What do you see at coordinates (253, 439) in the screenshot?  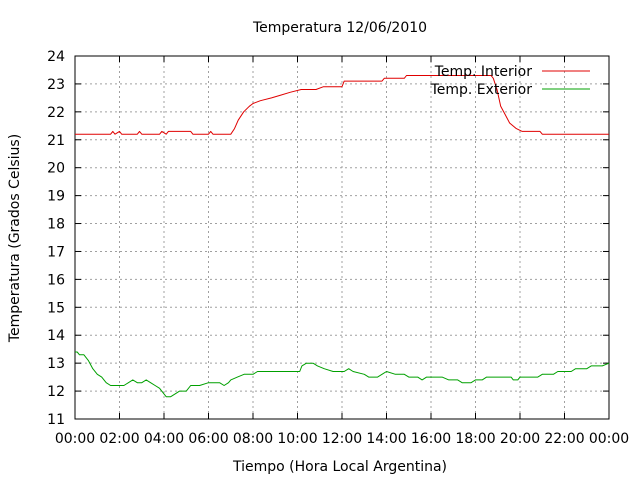 I see `x-tick-label: 08:00` at bounding box center [253, 439].